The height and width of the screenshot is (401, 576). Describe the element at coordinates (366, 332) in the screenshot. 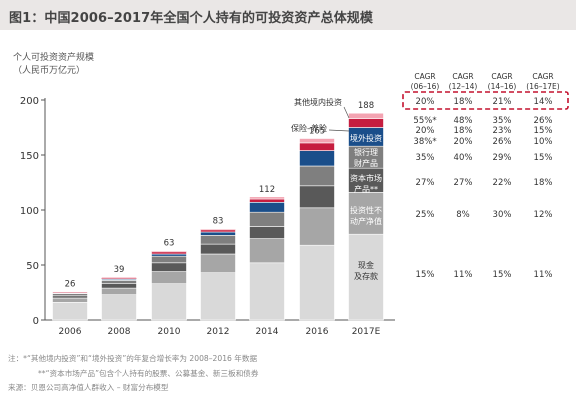

I see `x-tick-label: 2017E` at that location.